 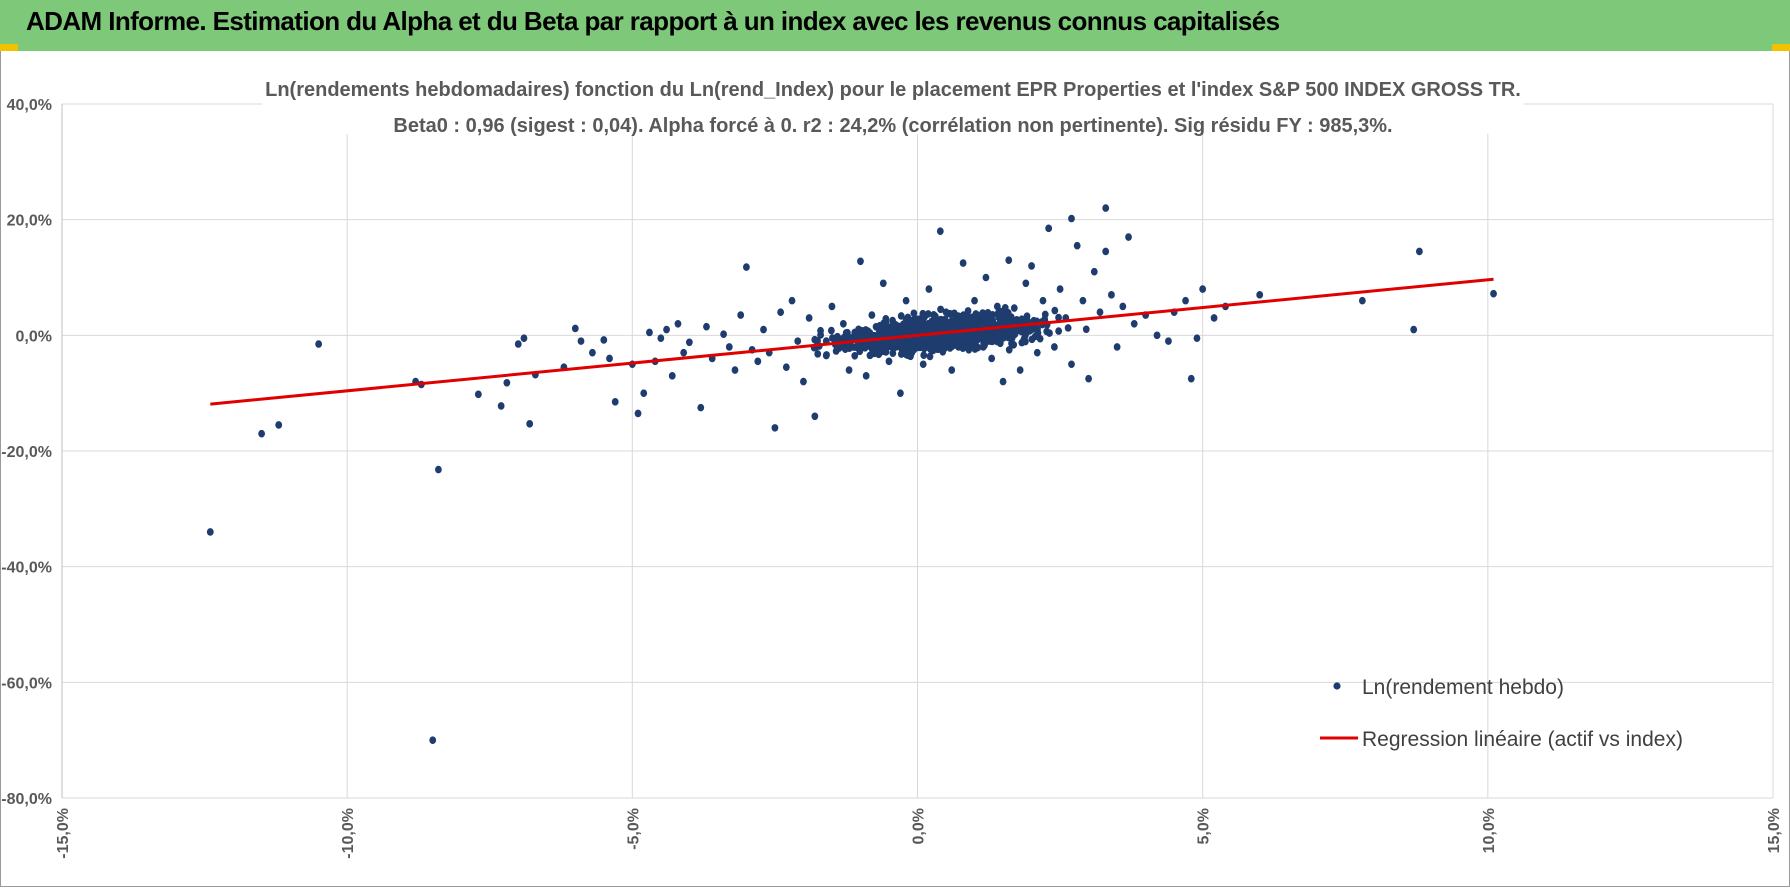 What do you see at coordinates (34, 336) in the screenshot?
I see `y-tick-label: 0,0%` at bounding box center [34, 336].